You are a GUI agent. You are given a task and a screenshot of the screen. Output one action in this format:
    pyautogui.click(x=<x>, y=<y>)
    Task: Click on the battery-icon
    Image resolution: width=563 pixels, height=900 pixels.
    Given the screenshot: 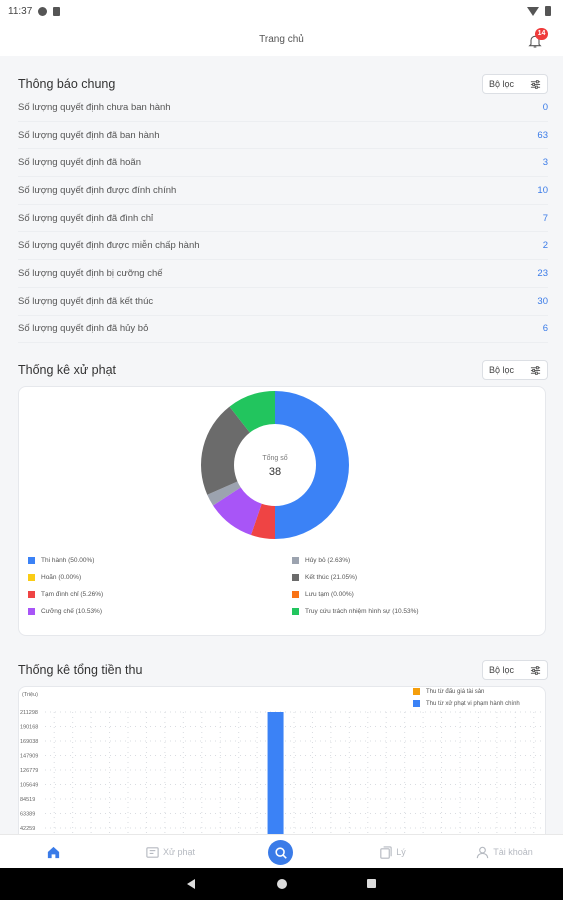 What is the action you would take?
    pyautogui.click(x=548, y=11)
    